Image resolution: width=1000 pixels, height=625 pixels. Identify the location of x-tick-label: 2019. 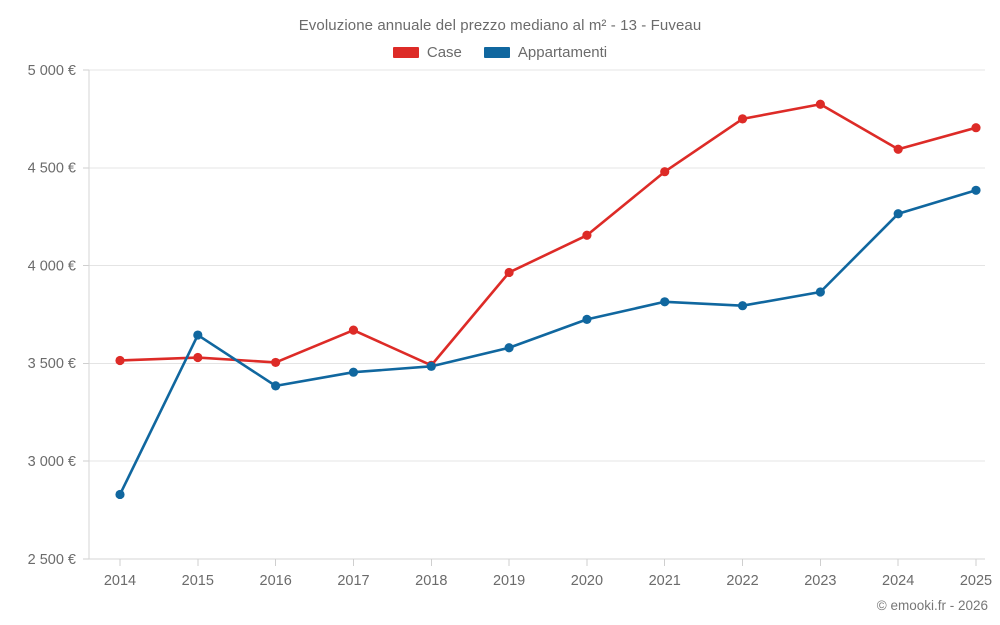
(509, 581).